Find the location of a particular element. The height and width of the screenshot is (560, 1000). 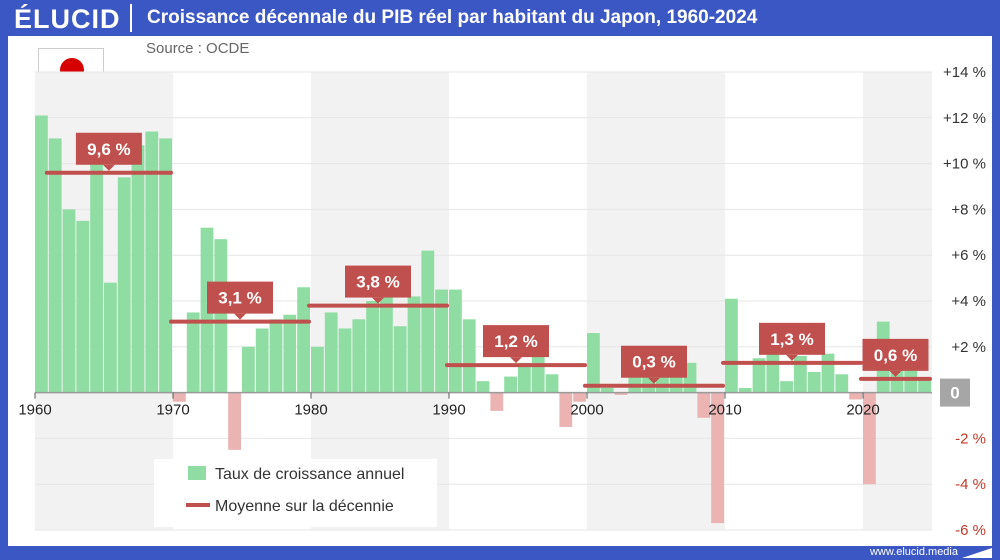

average-callout-box-2020 is located at coordinates (895, 354).